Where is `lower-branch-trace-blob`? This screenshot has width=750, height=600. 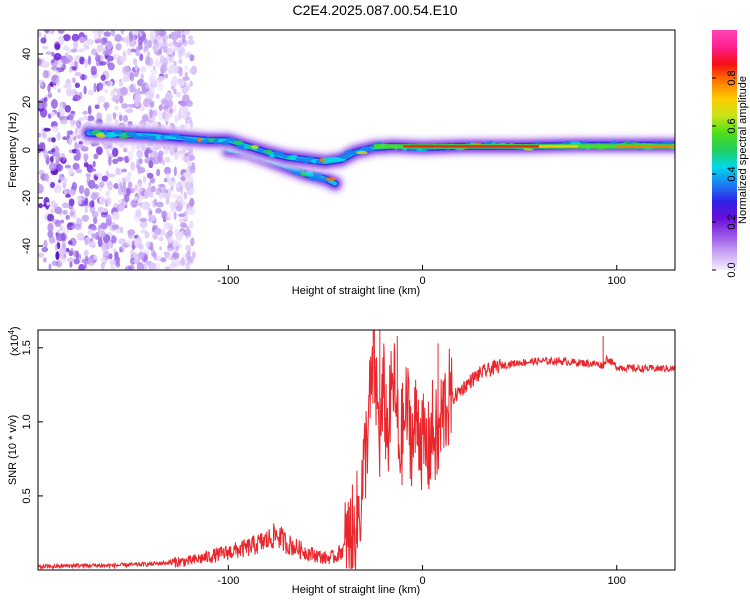 lower-branch-trace-blob is located at coordinates (297, 173).